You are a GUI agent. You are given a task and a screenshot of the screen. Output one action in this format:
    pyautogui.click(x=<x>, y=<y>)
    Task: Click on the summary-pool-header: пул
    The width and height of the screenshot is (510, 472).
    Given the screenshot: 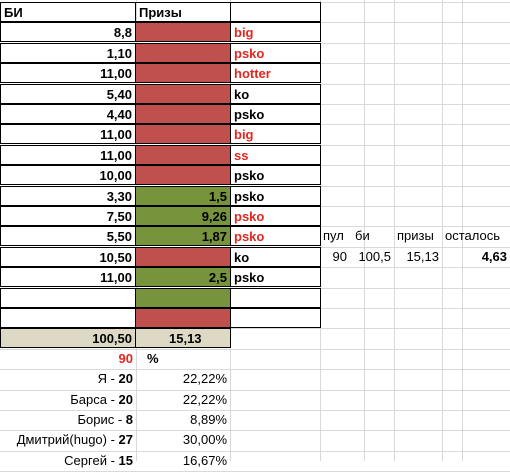 What is the action you would take?
    pyautogui.click(x=333, y=235)
    